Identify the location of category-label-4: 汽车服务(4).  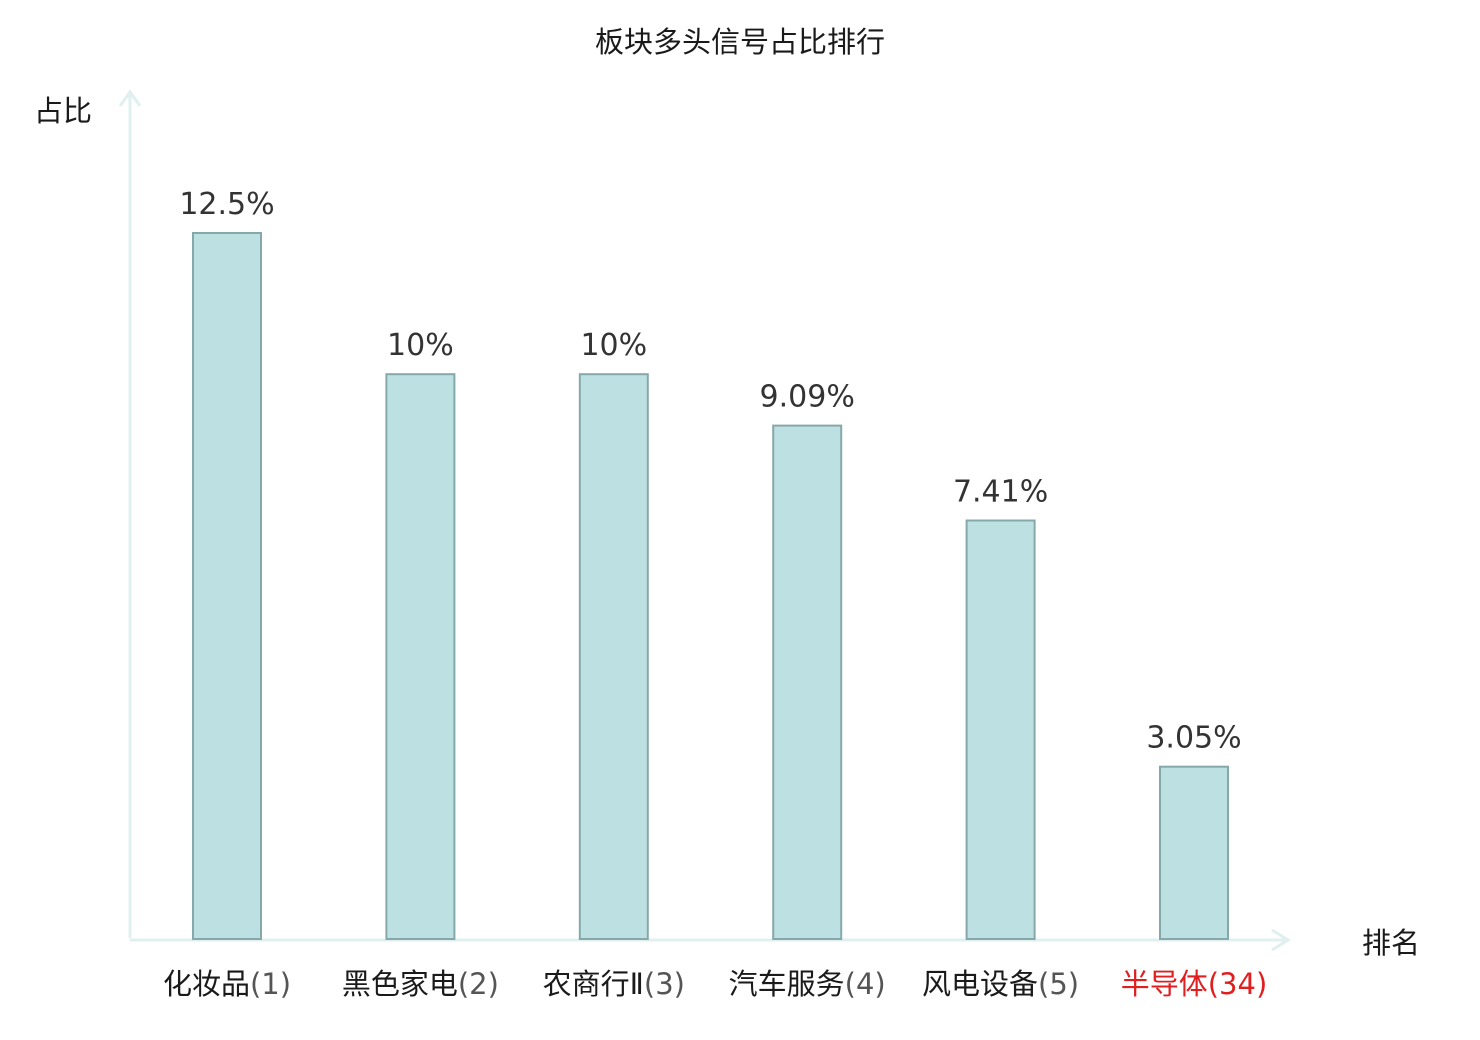
(807, 984).